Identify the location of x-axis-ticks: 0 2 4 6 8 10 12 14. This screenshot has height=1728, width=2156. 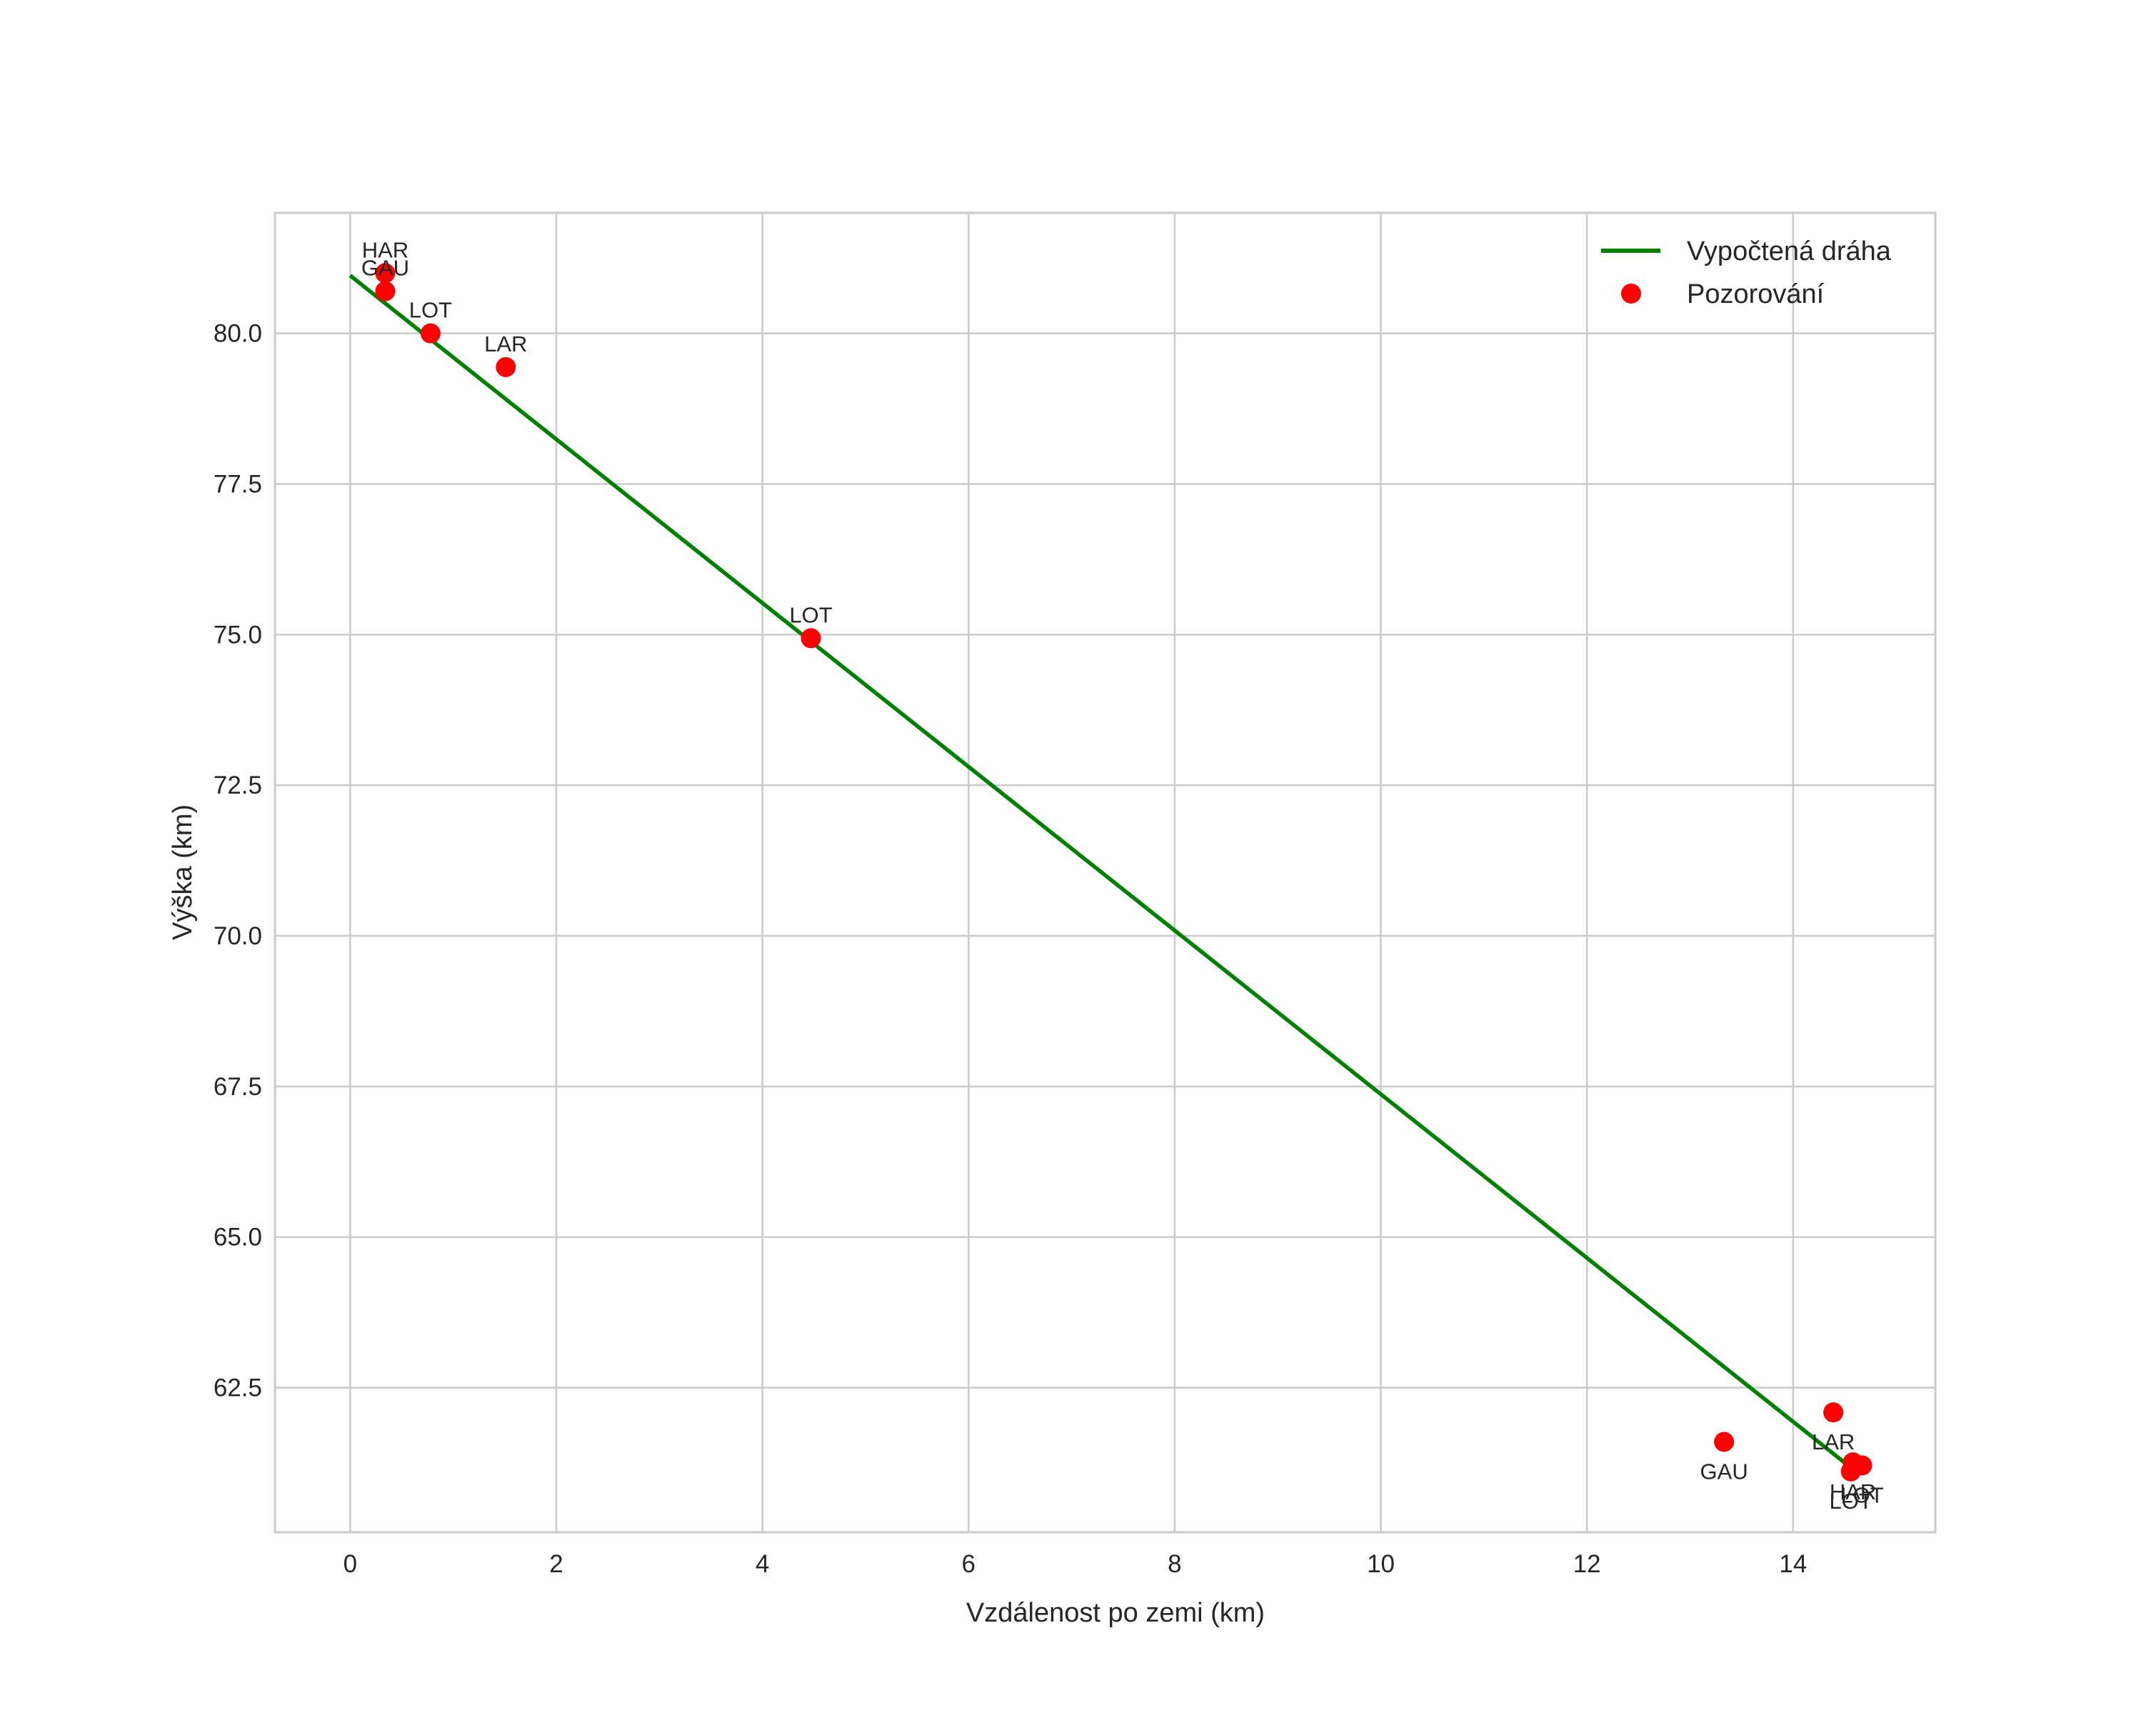
(1076, 1564).